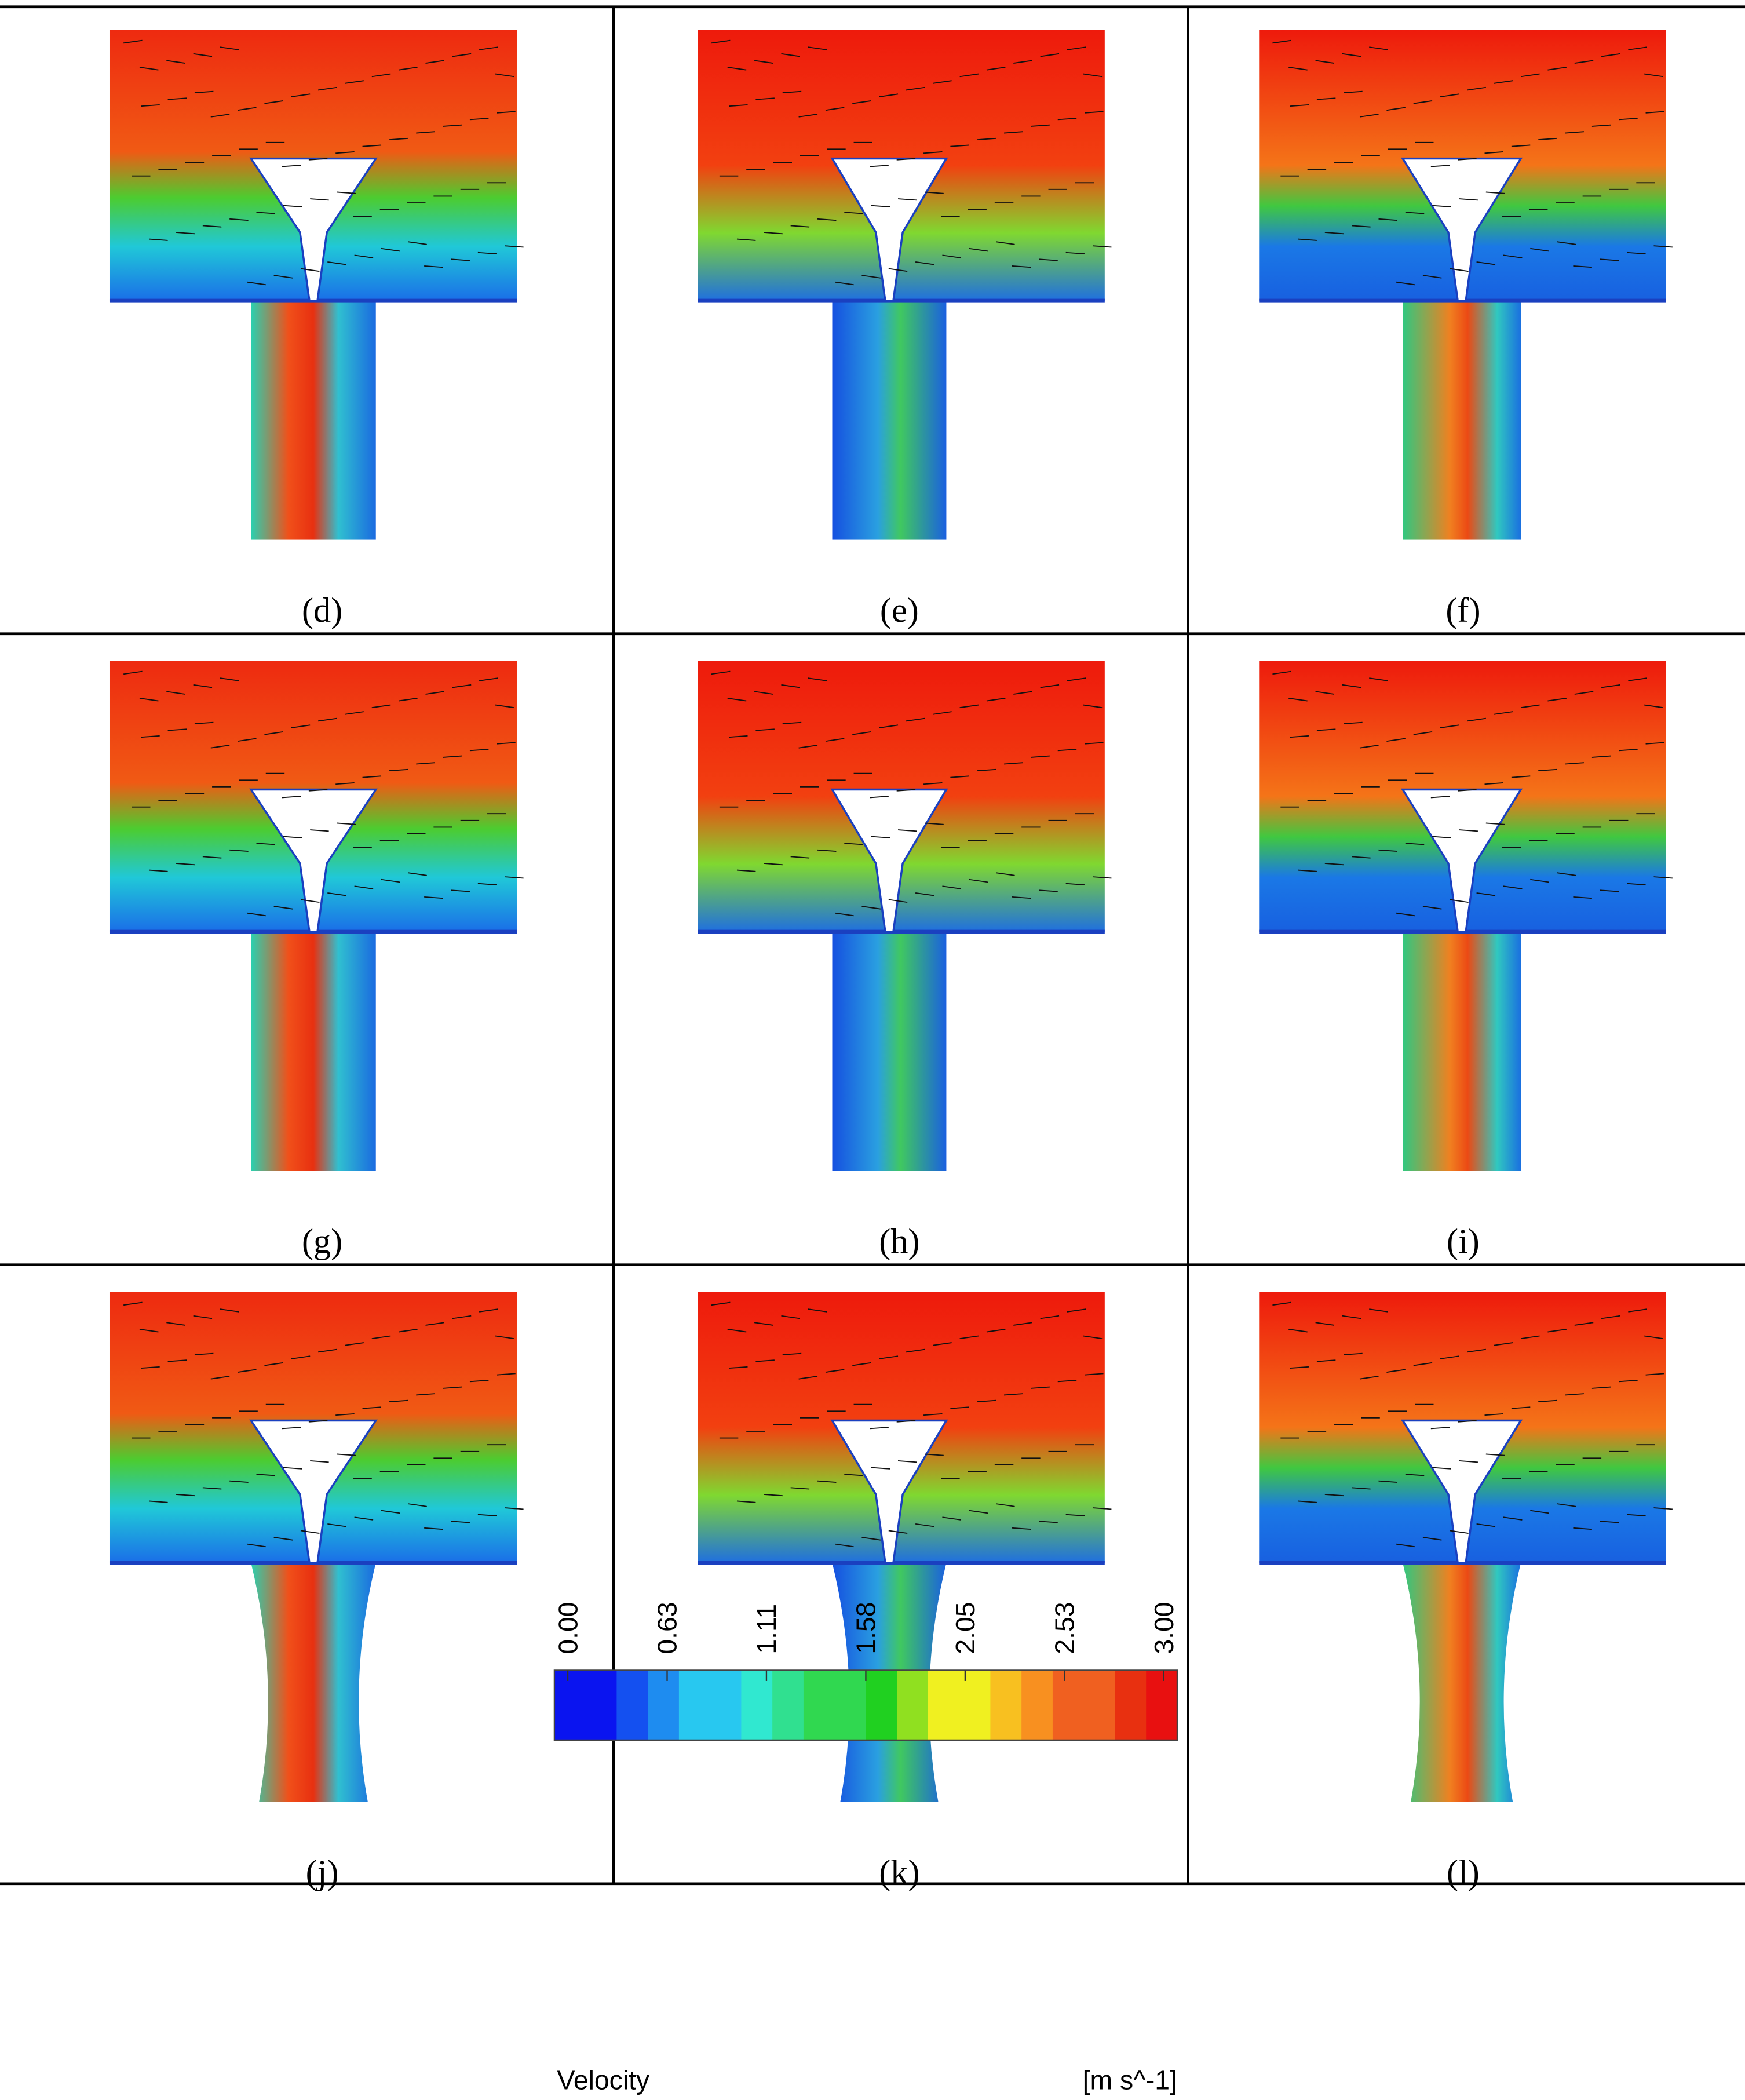 The width and height of the screenshot is (1745, 2100). Describe the element at coordinates (323, 1872) in the screenshot. I see `panel-label: (j)` at that location.